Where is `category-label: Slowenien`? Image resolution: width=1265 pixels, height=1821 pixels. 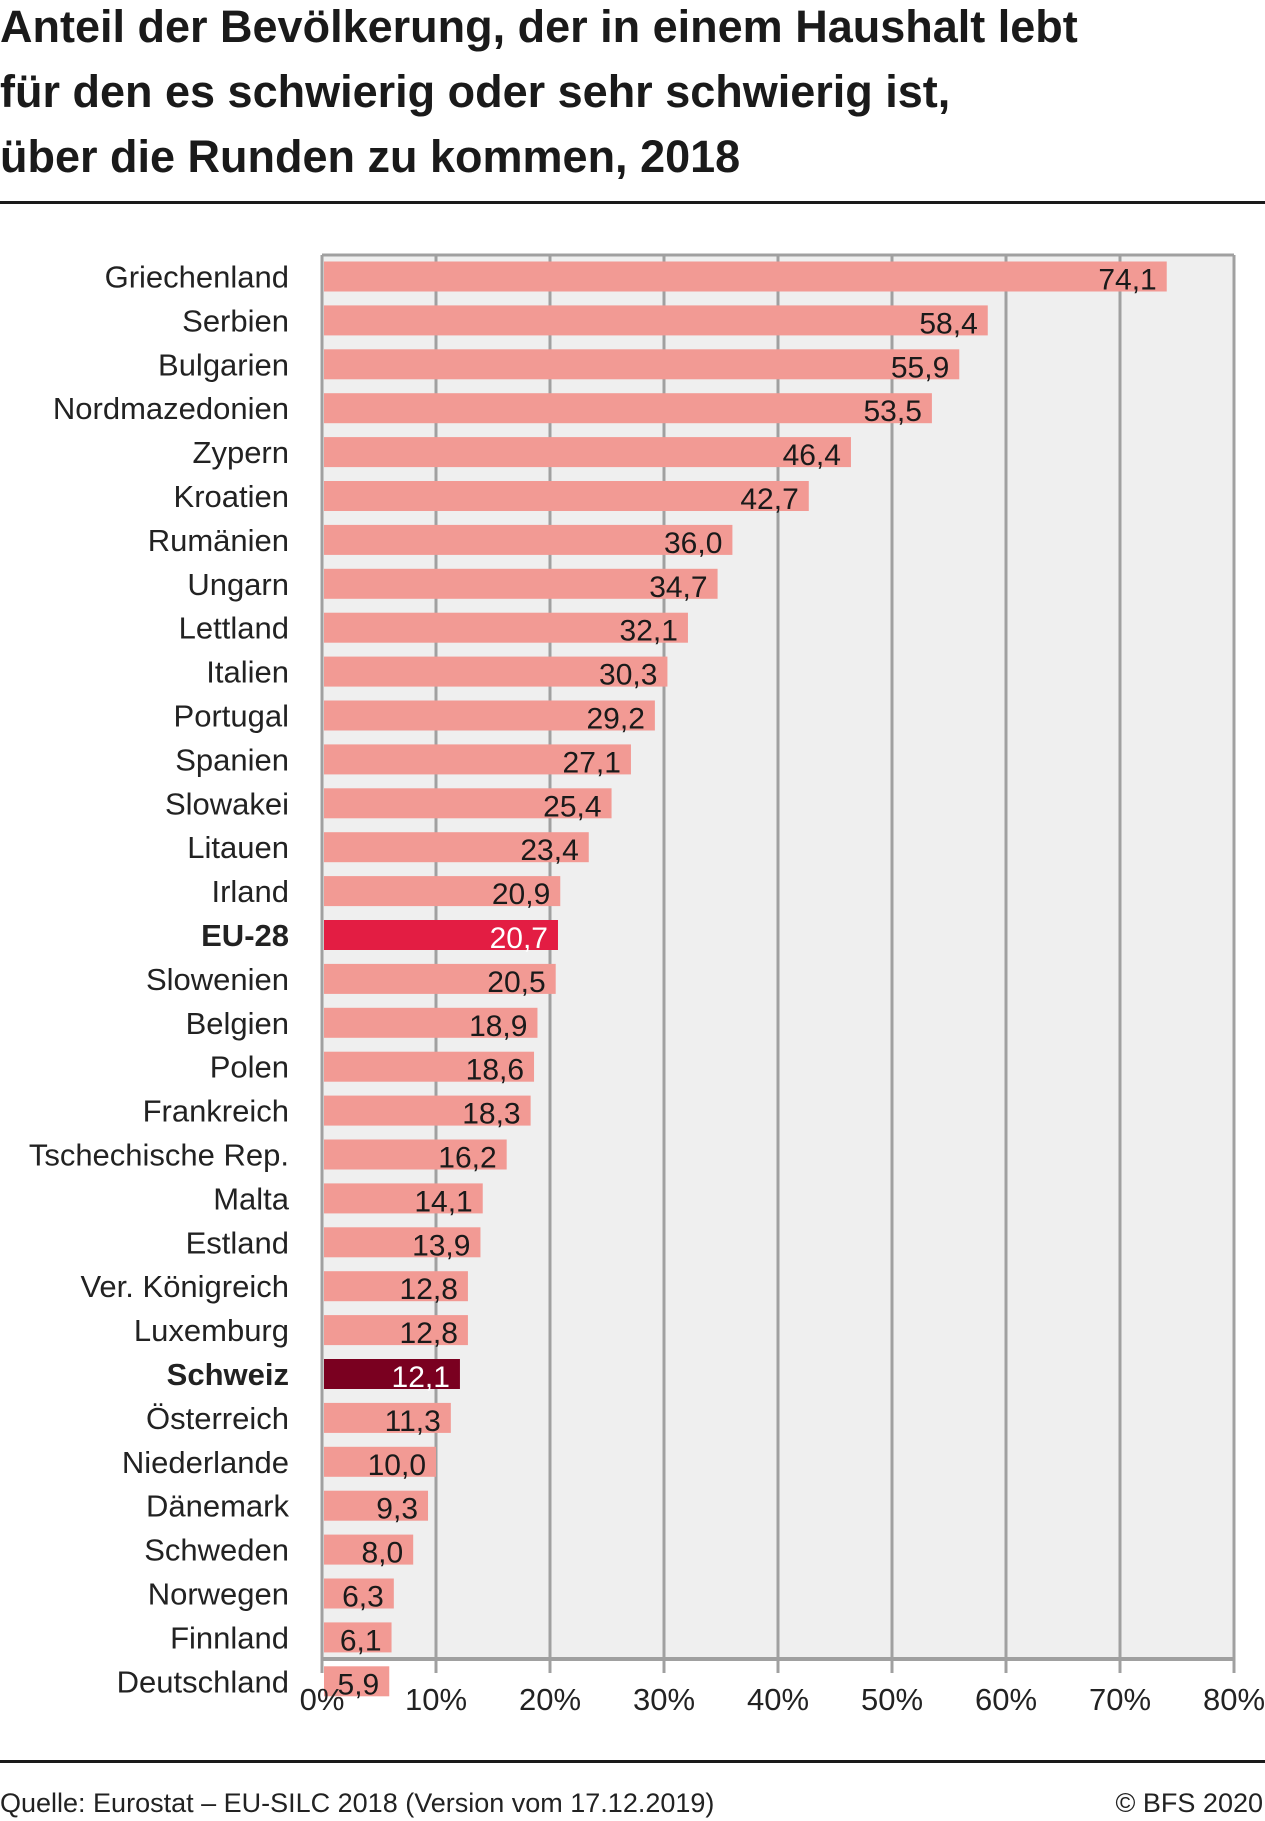 category-label: Slowenien is located at coordinates (217, 979).